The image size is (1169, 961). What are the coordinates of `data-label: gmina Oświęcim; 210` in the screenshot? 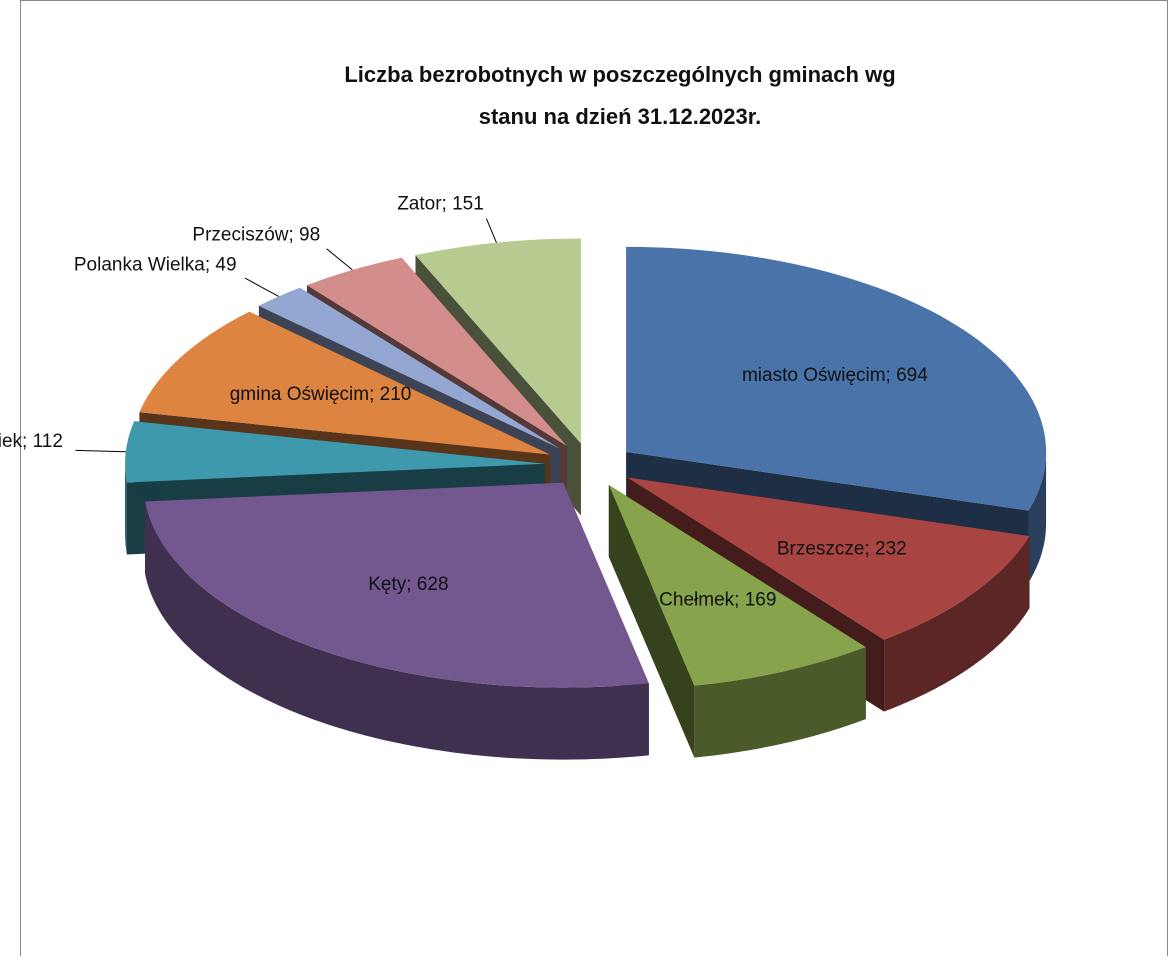 It's located at (321, 394).